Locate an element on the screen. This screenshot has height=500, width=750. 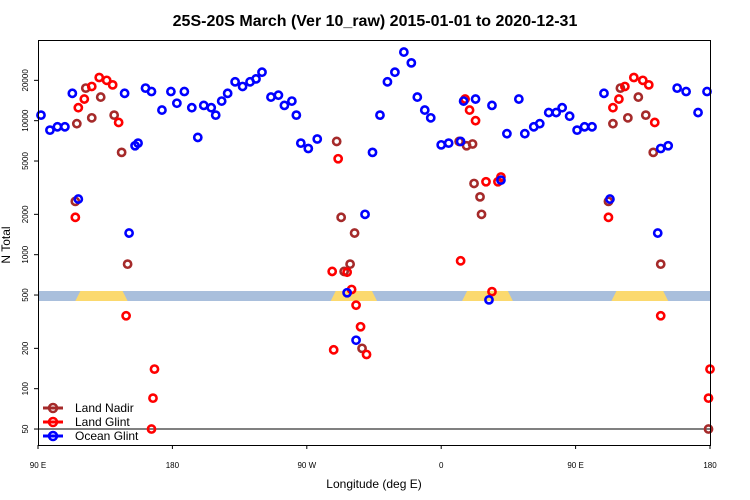
y-tick-label-10000: 10000 is located at coordinates (25, 120).